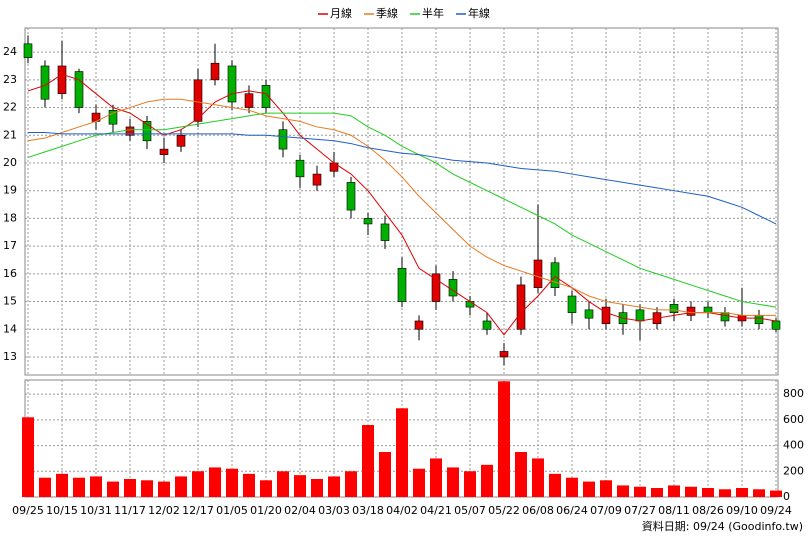 Image resolution: width=808 pixels, height=540 pixels. Describe the element at coordinates (10, 245) in the screenshot. I see `y-tick-label: 17` at that location.